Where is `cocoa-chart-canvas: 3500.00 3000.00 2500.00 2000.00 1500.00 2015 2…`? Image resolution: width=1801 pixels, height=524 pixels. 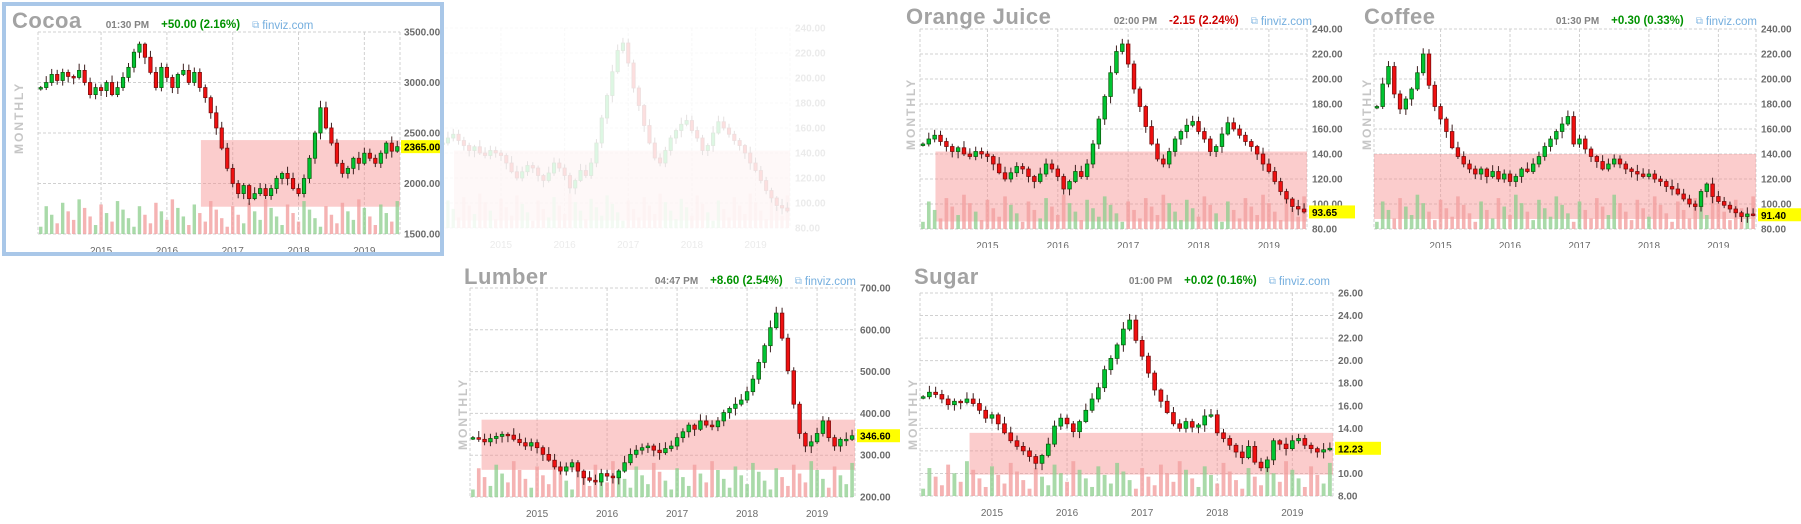
cocoa-chart-canvas: 3500.00 3000.00 2500.00 2000.00 1500.00 2015 2… is located at coordinates (223, 129).